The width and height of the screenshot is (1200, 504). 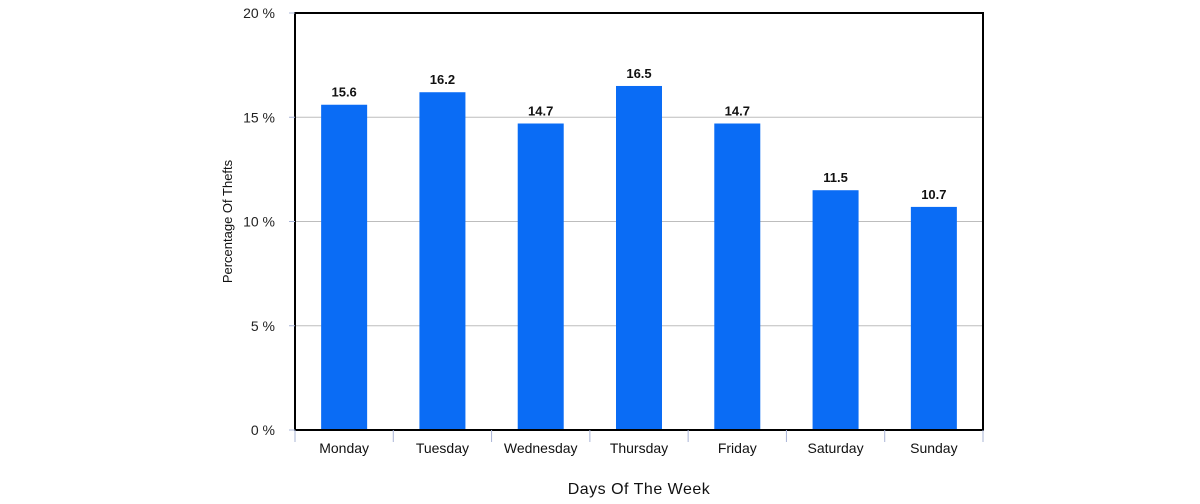 I want to click on x-tick-label: Tuesday, so click(x=442, y=448).